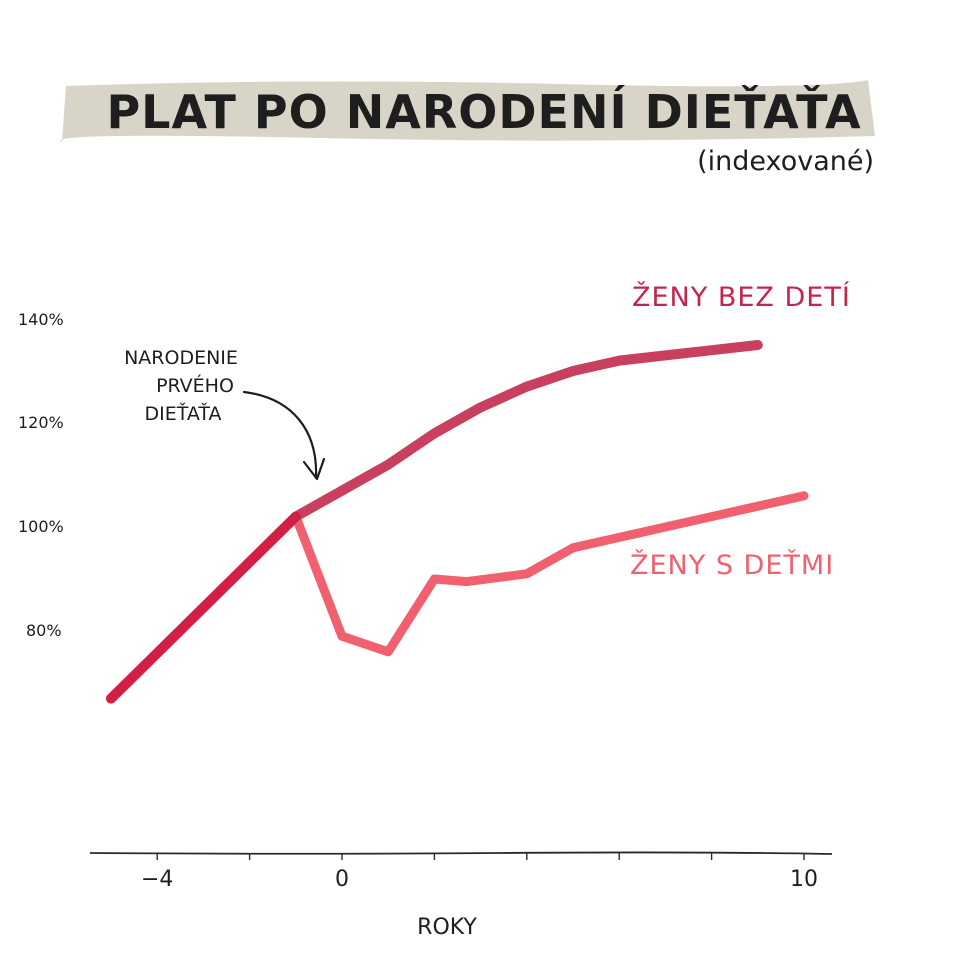 Image resolution: width=970 pixels, height=970 pixels. I want to click on chart-title: PLAT PO NARODENÍ DIEŤAŤA, so click(483, 112).